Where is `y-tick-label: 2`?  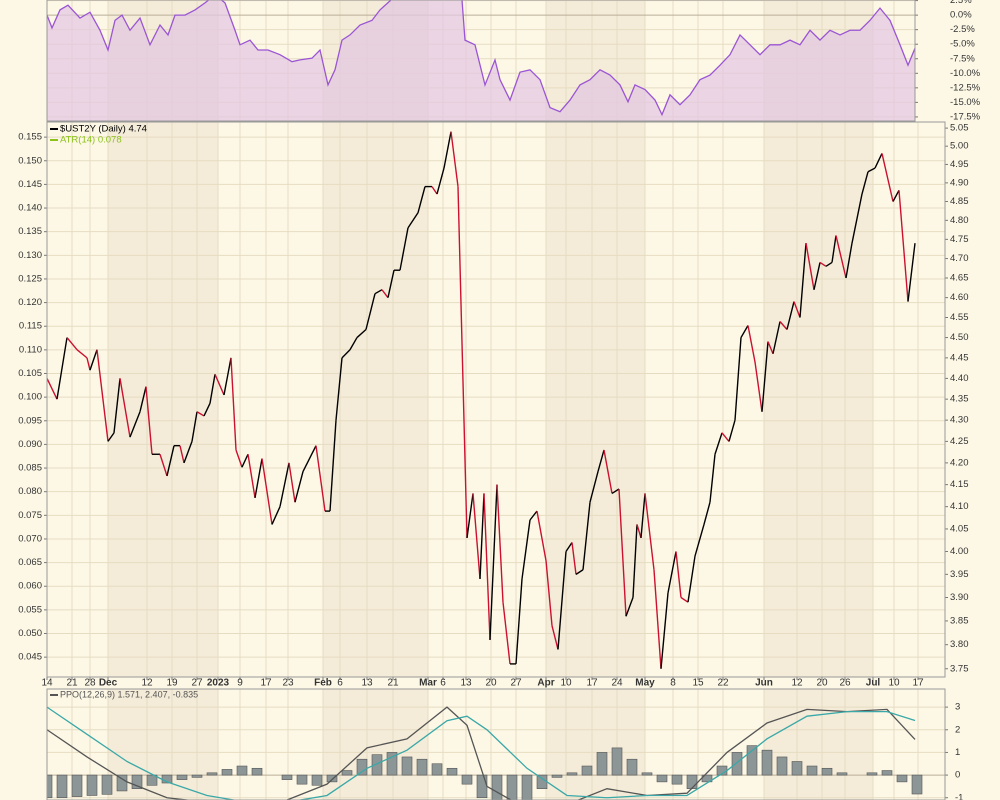
y-tick-label: 2 is located at coordinates (957, 729).